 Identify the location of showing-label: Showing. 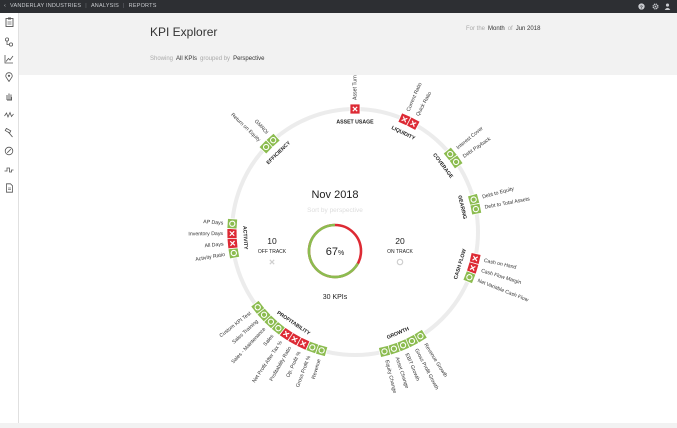
(162, 59).